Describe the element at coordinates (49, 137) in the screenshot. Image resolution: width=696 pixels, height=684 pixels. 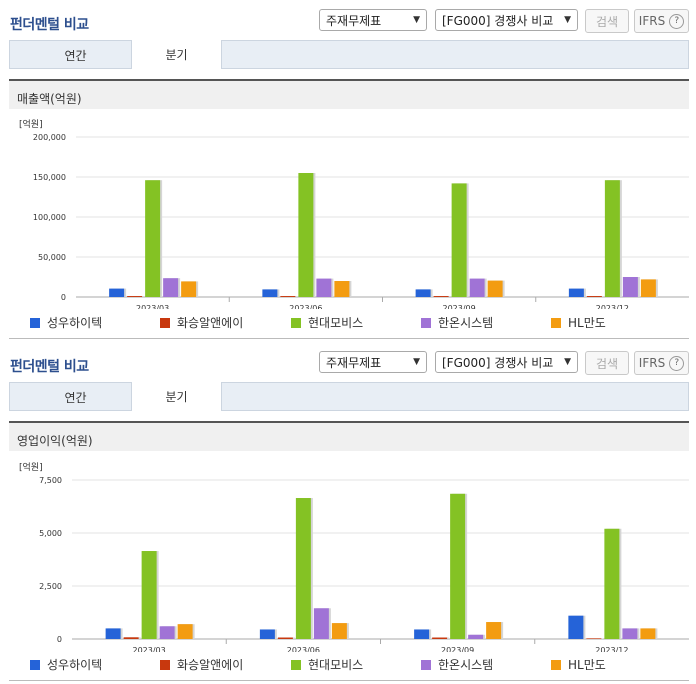
I see `y-tick-label: 200,000` at that location.